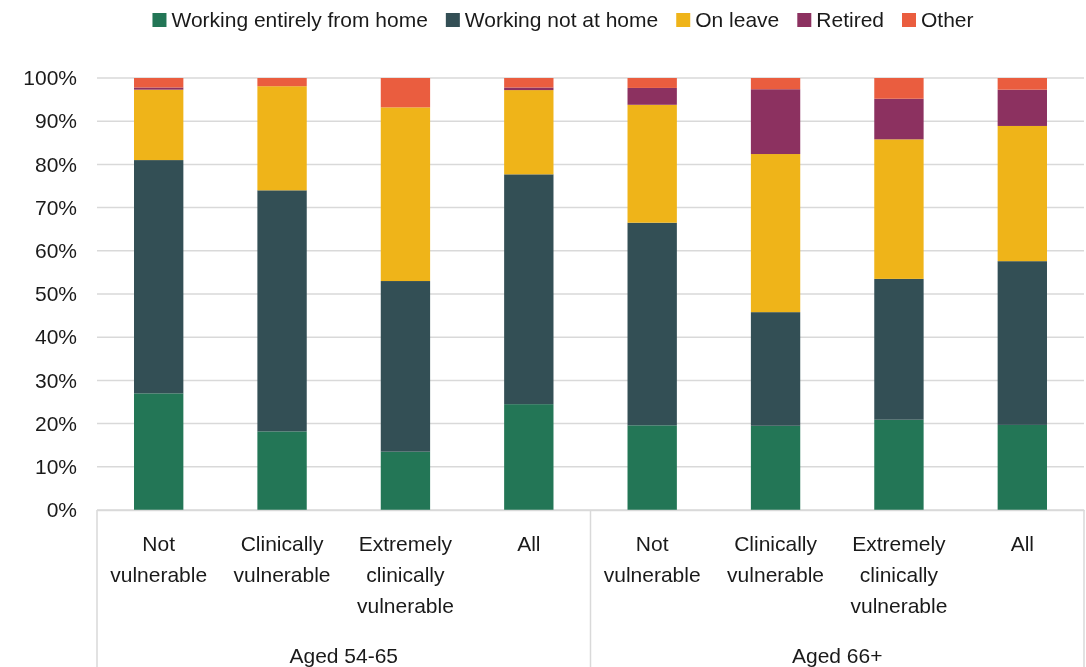  What do you see at coordinates (55, 251) in the screenshot?
I see `y-tick-label: 60%` at bounding box center [55, 251].